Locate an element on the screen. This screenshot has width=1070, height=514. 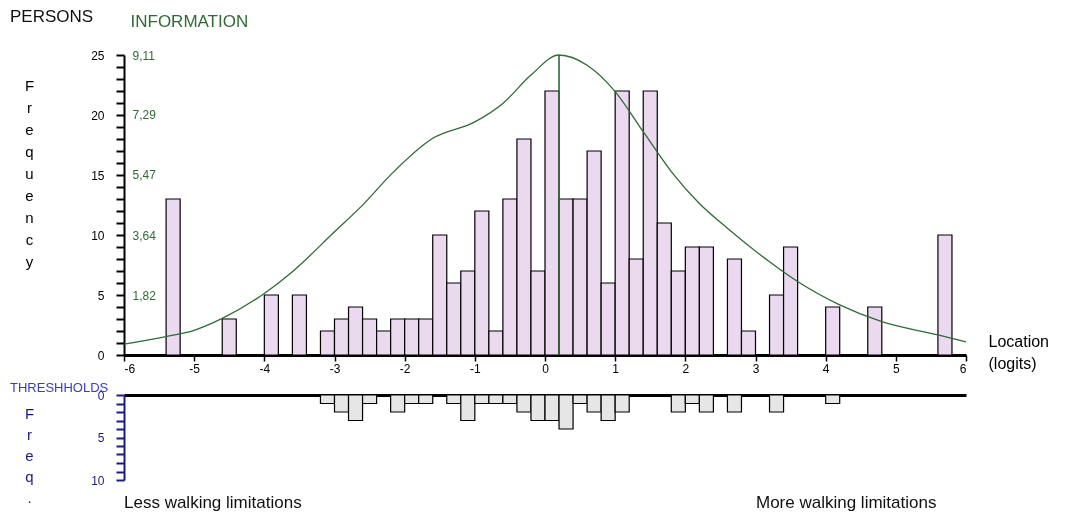
x-tick-label: 3 is located at coordinates (756, 368).